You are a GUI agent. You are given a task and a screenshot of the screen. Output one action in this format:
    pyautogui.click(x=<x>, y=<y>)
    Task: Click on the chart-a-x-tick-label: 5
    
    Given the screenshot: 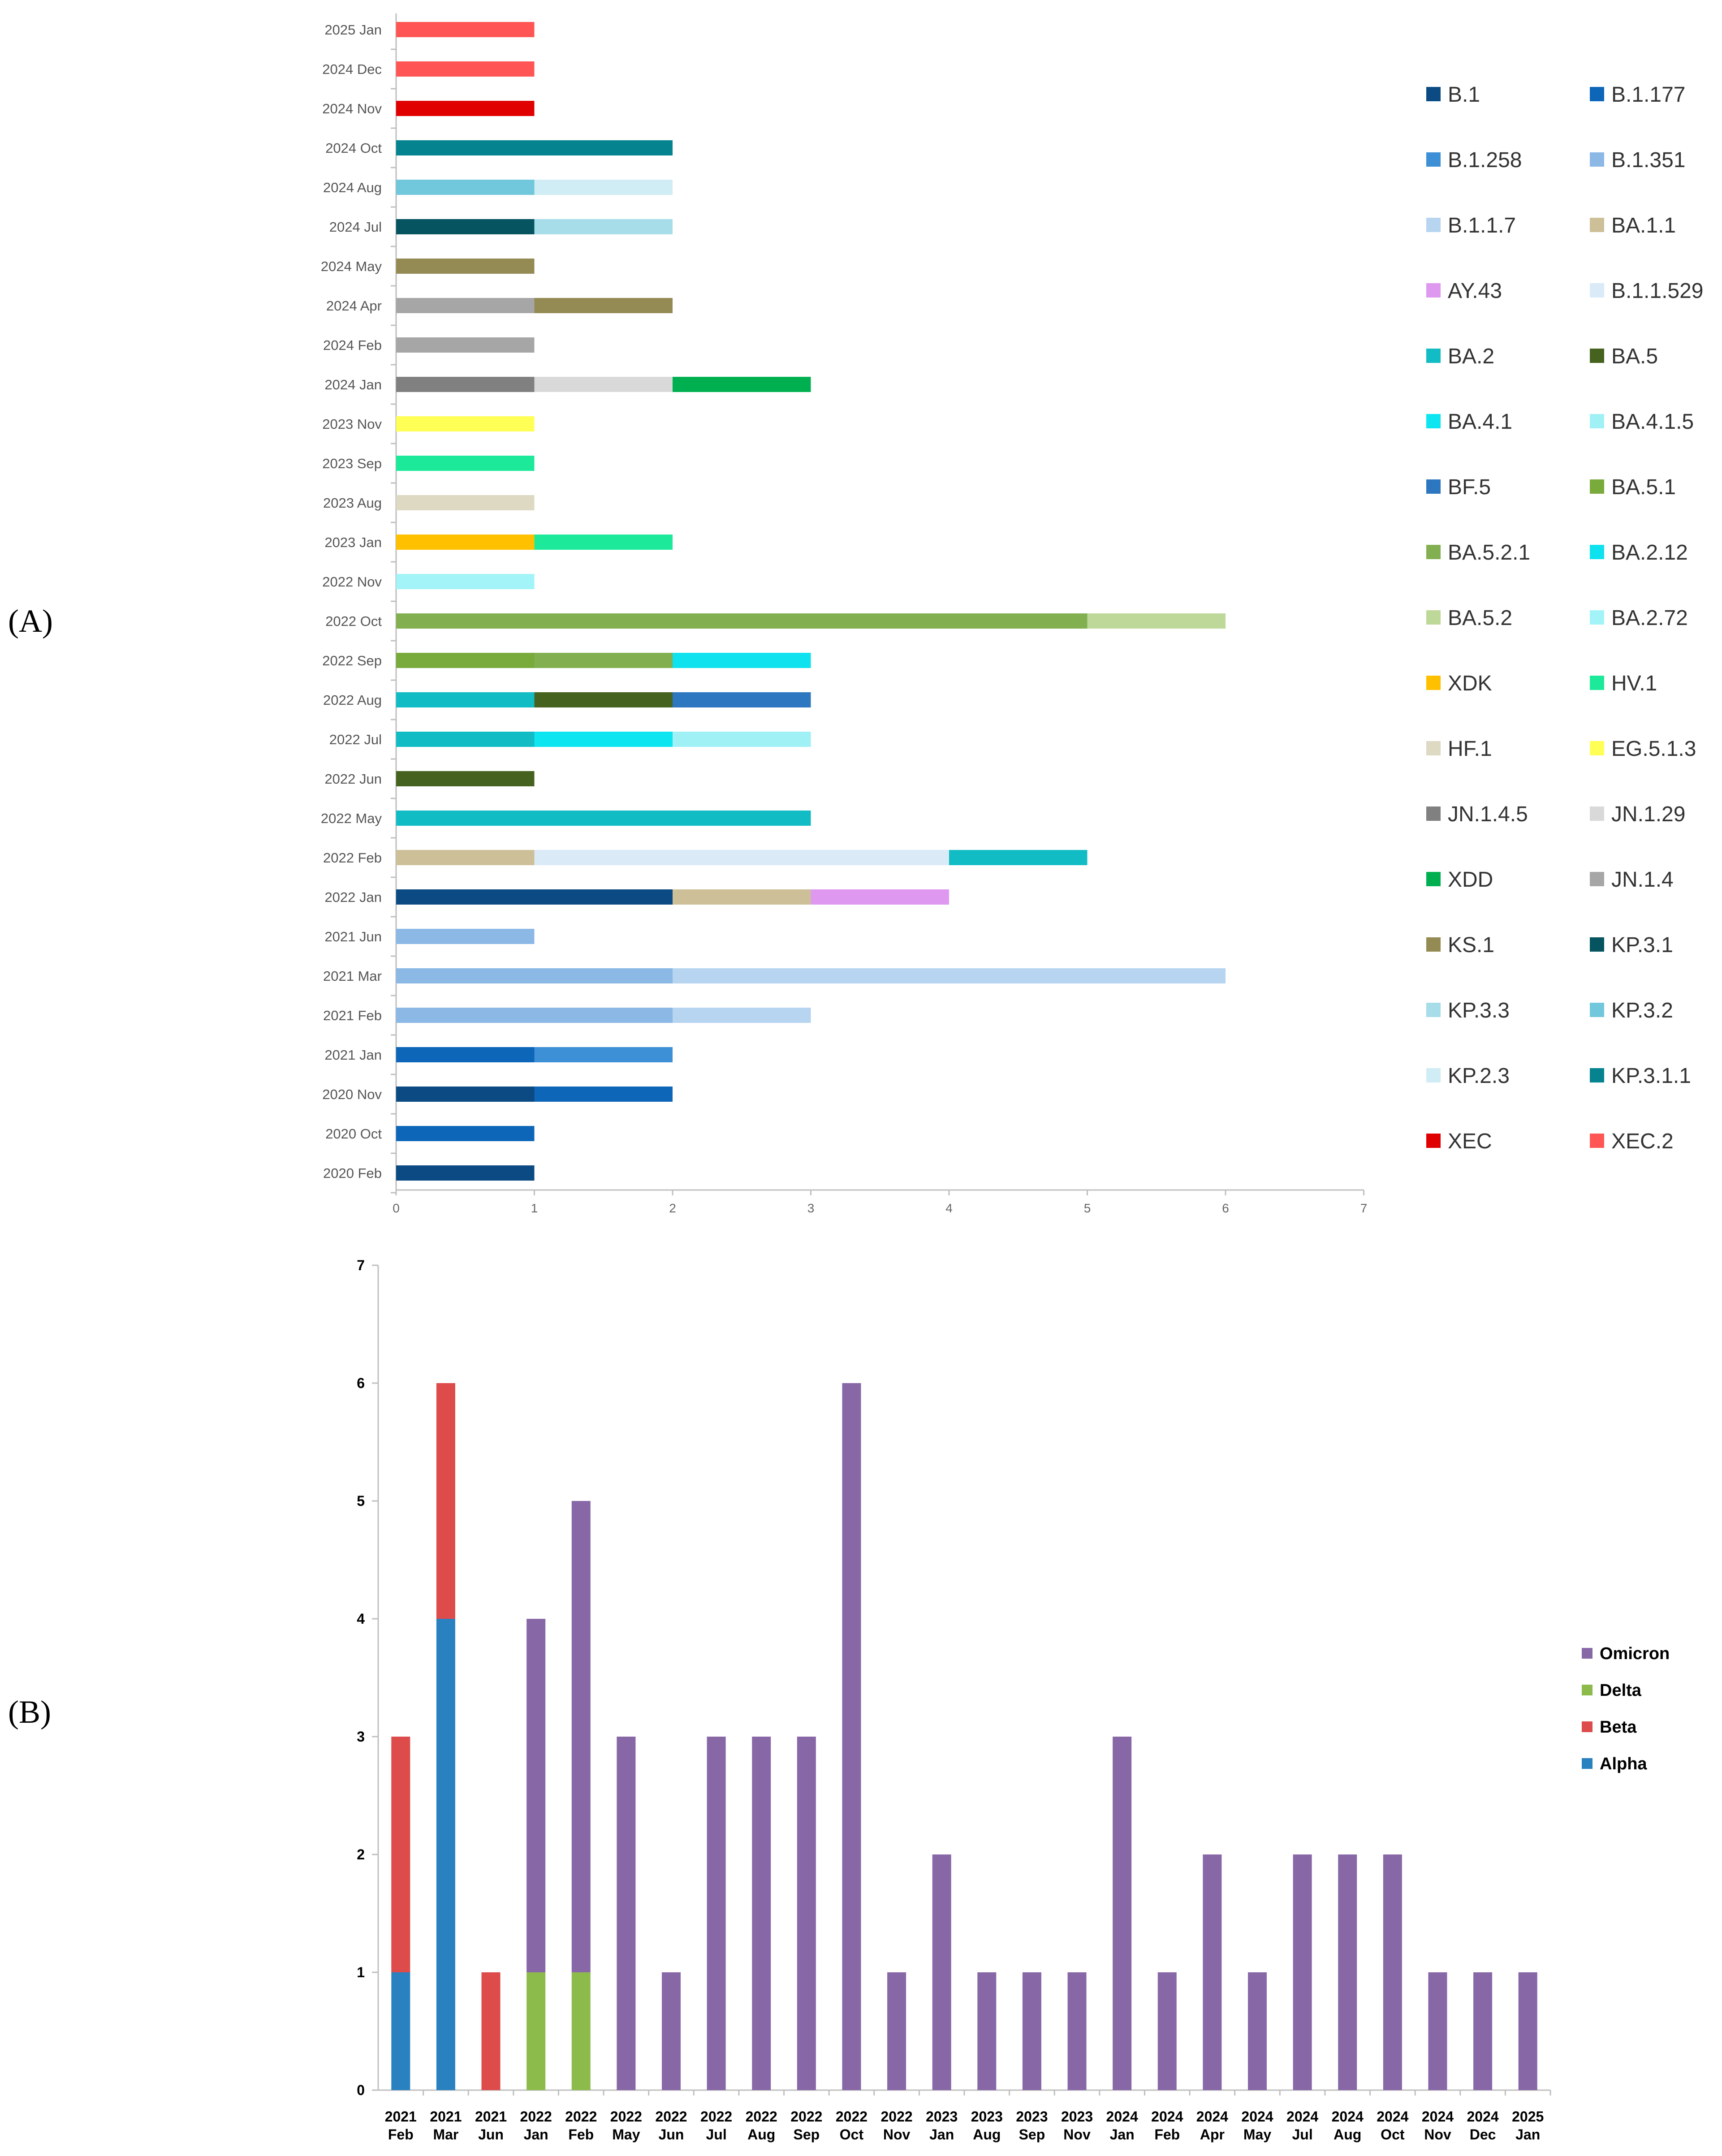 What is the action you would take?
    pyautogui.click(x=1087, y=1208)
    